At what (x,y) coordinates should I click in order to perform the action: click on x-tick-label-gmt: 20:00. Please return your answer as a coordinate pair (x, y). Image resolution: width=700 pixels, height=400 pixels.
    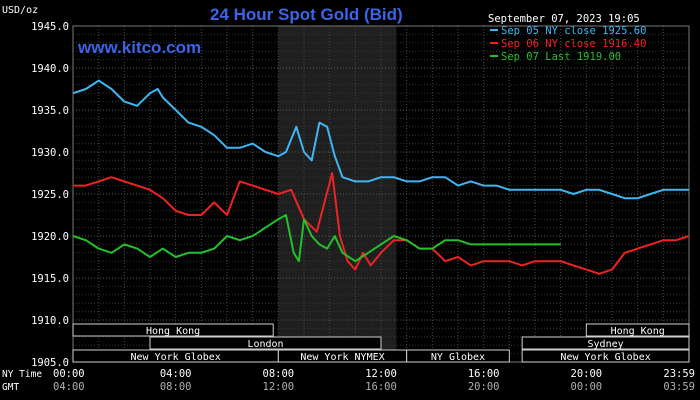
    Looking at the image, I should click on (484, 387).